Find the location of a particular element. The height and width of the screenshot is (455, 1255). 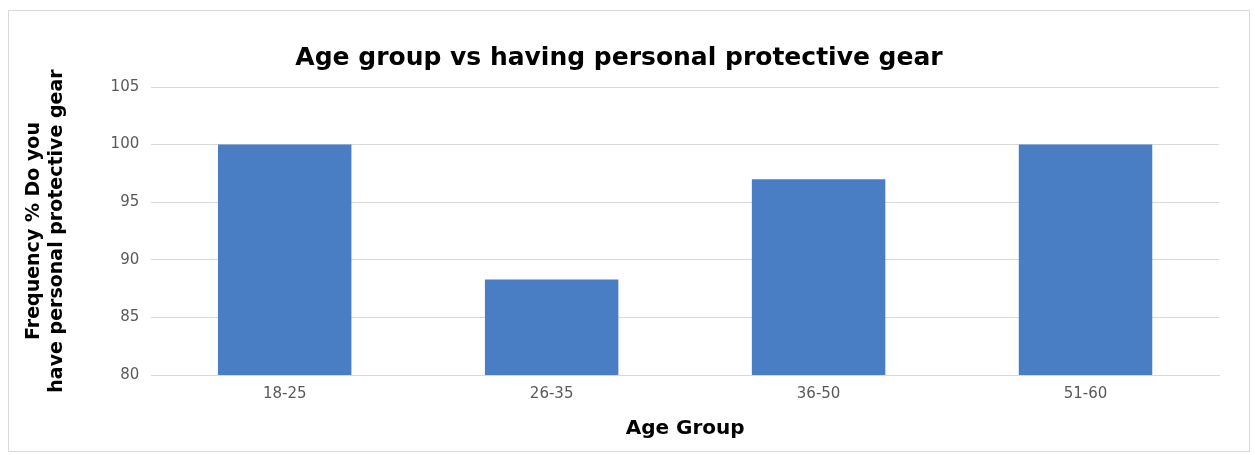

x-tick-label: 18-25 is located at coordinates (284, 392).